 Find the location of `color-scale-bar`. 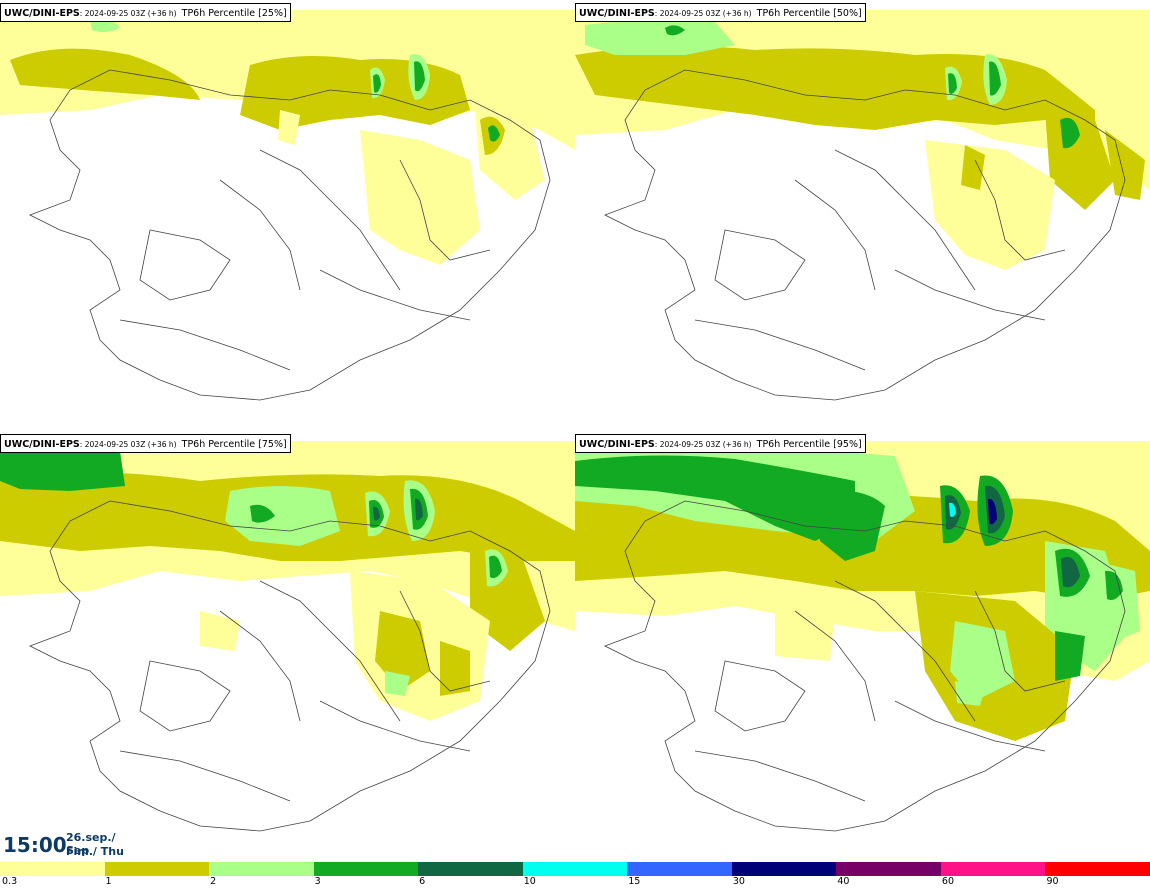

color-scale-bar is located at coordinates (575, 869).